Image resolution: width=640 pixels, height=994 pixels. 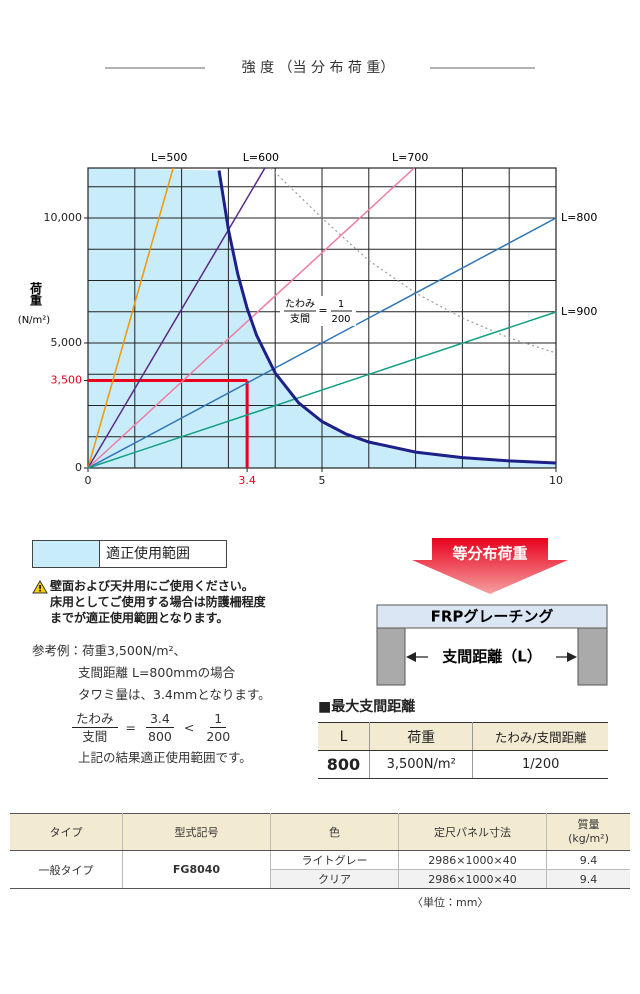 I want to click on operator: =, so click(x=130, y=727).